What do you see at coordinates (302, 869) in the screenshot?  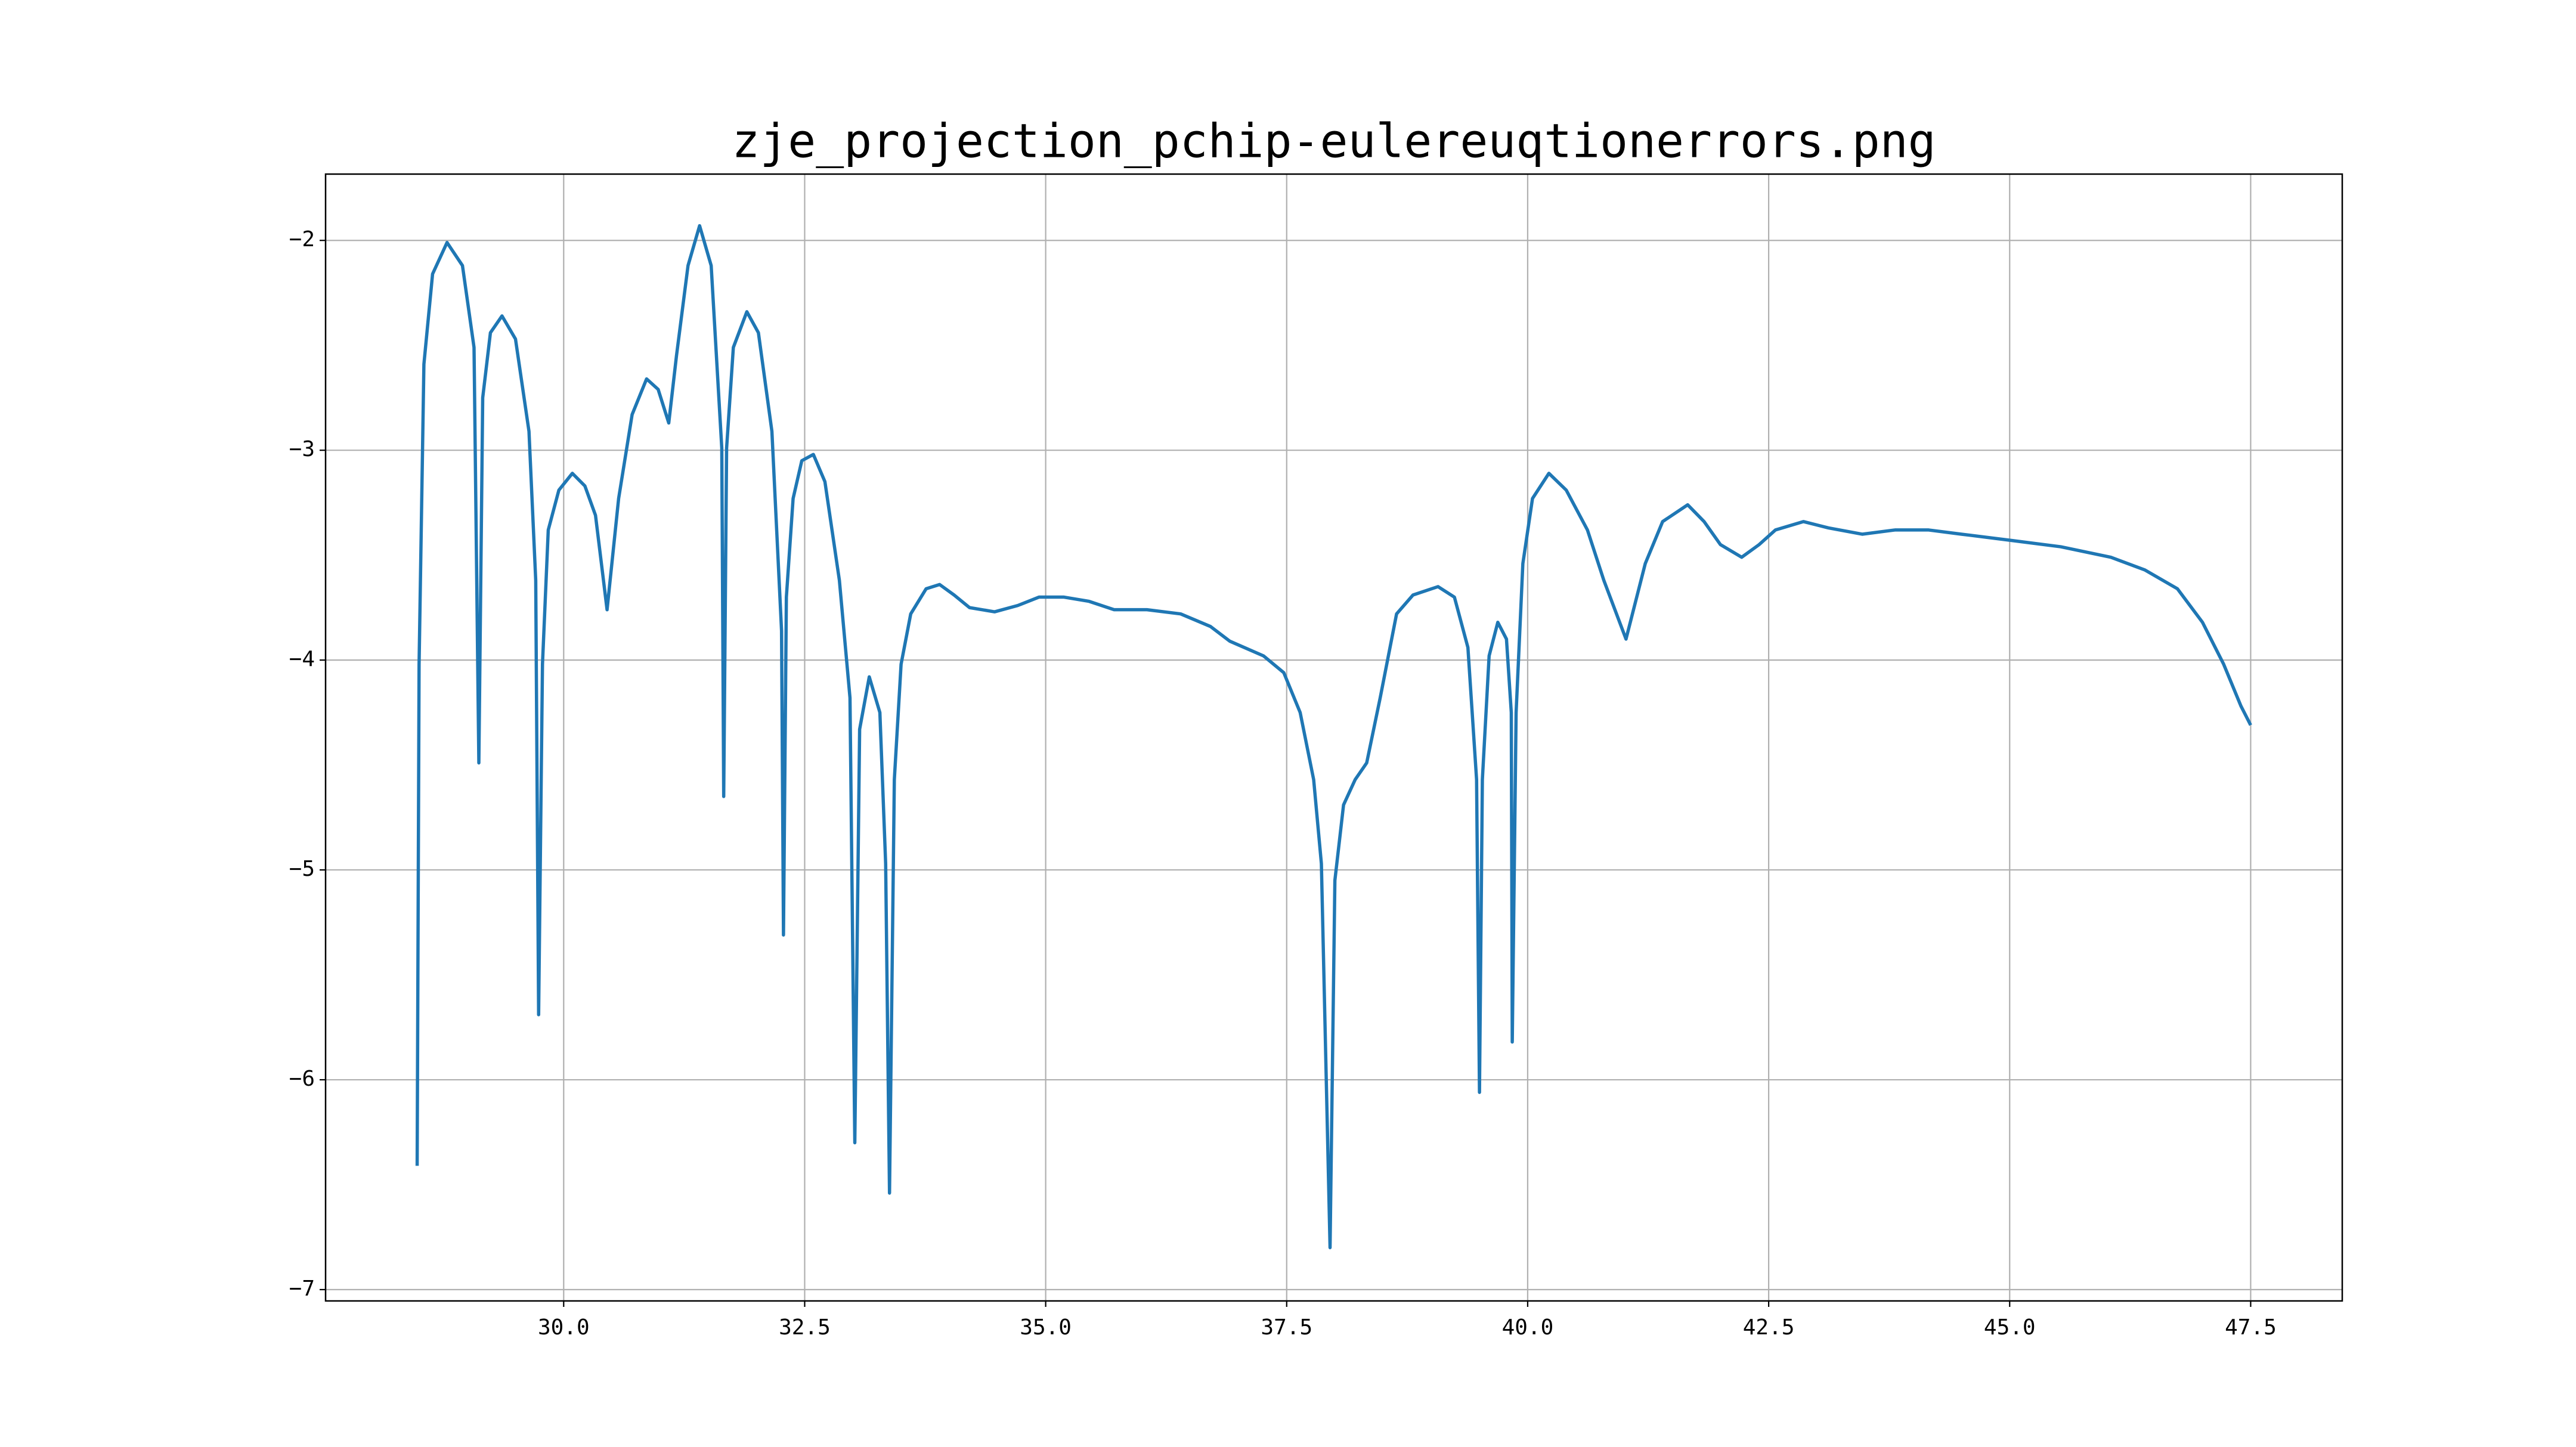 I see `y-tick-label: −5` at bounding box center [302, 869].